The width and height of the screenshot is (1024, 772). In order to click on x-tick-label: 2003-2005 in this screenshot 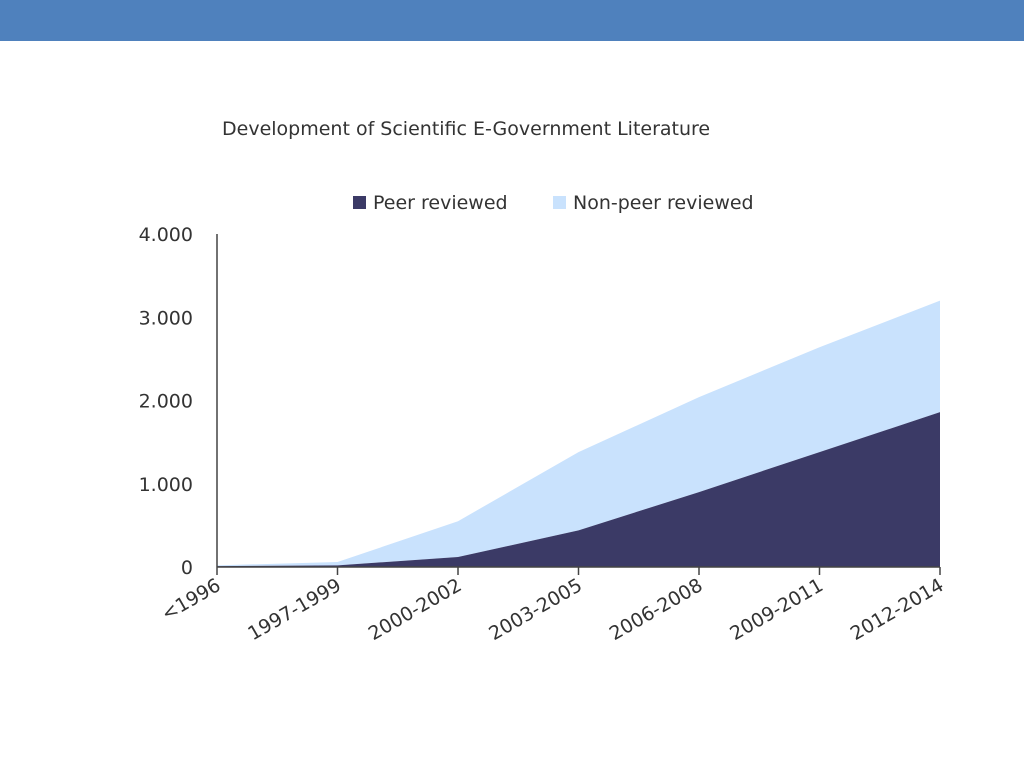, I will do `click(535, 609)`.